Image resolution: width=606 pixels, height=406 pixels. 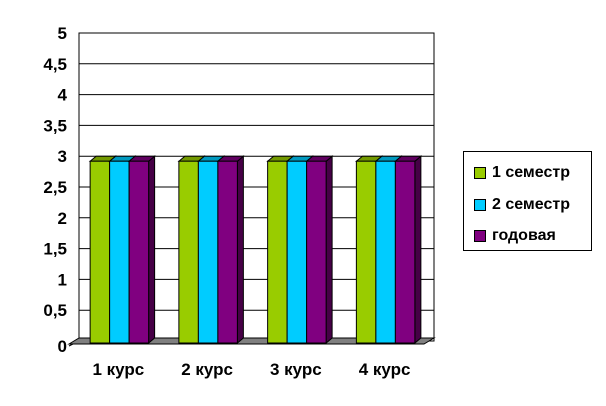 I want to click on x-tick-label: 4 курс, so click(x=385, y=369).